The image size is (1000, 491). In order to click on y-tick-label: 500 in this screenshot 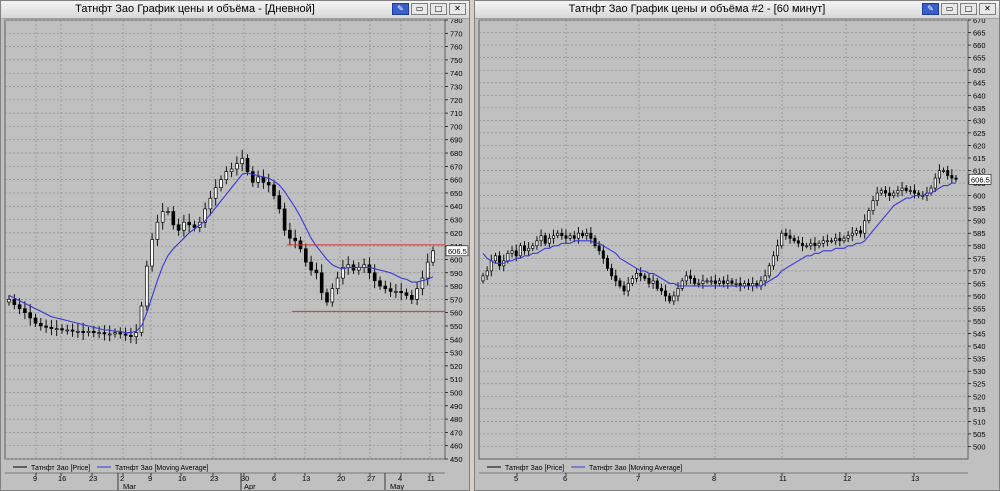, I will do `click(979, 446)`.